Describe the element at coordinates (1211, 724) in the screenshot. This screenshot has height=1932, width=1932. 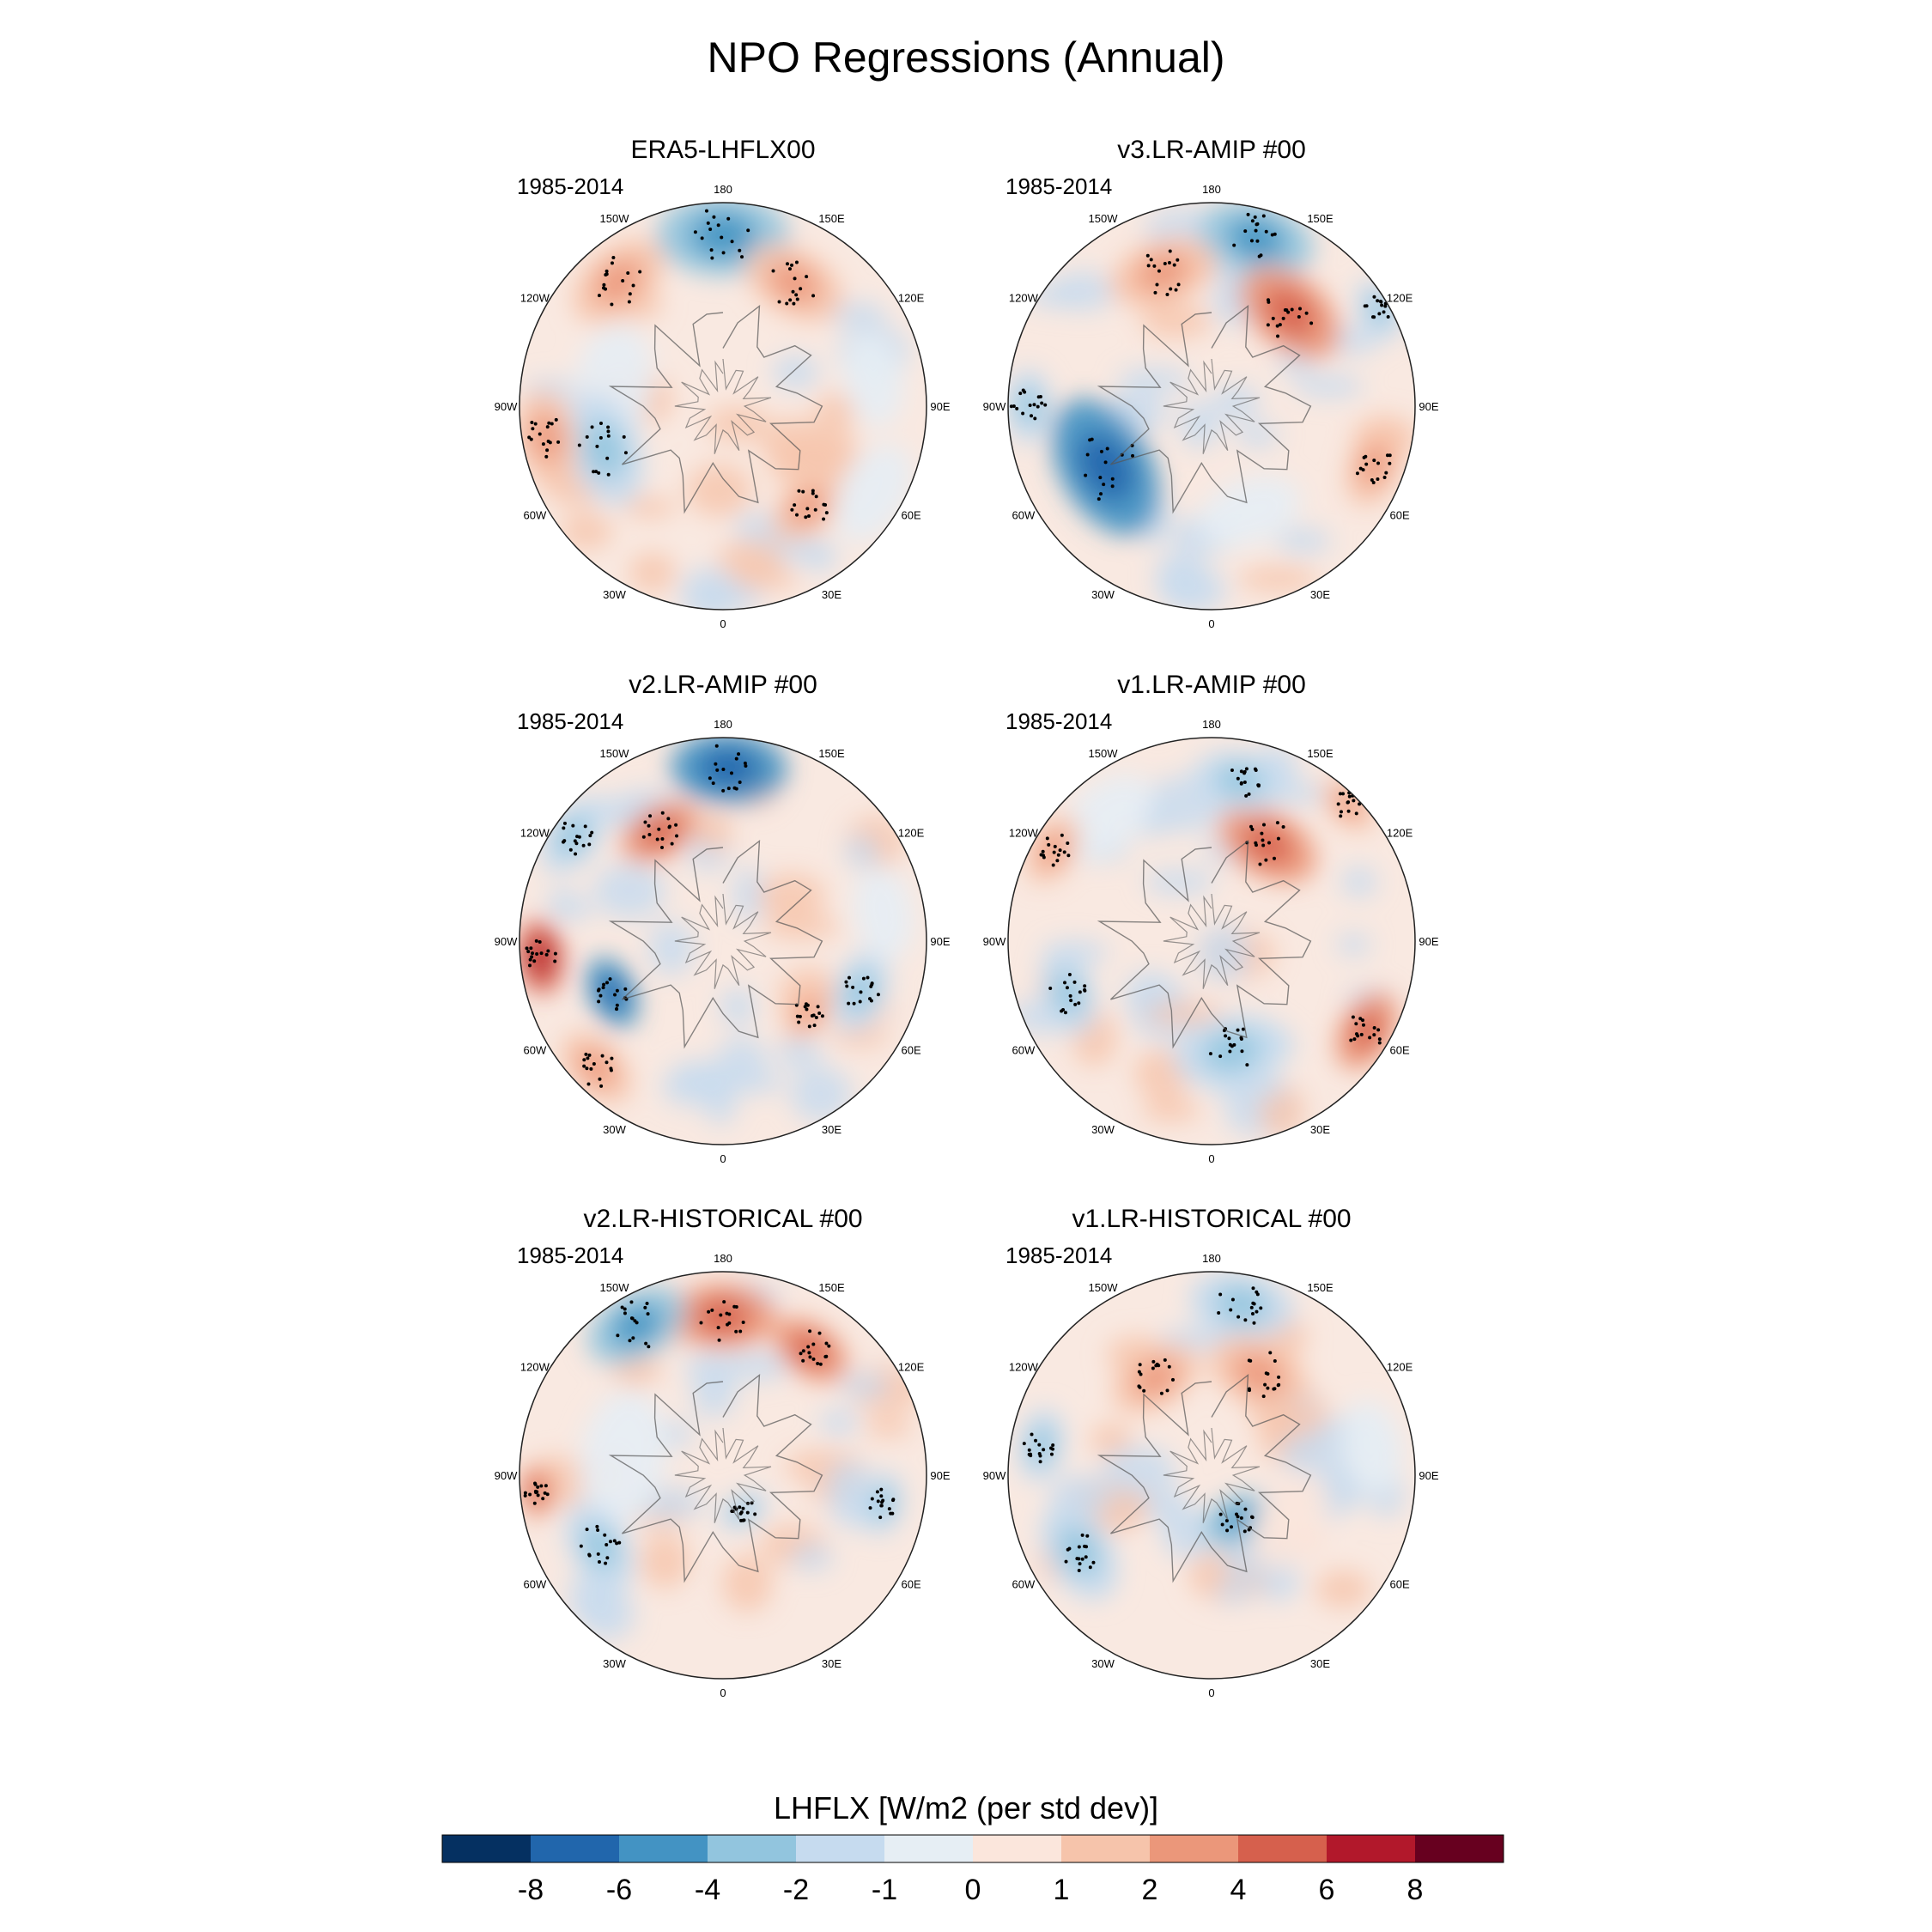
I see `longitude-label: 180` at that location.